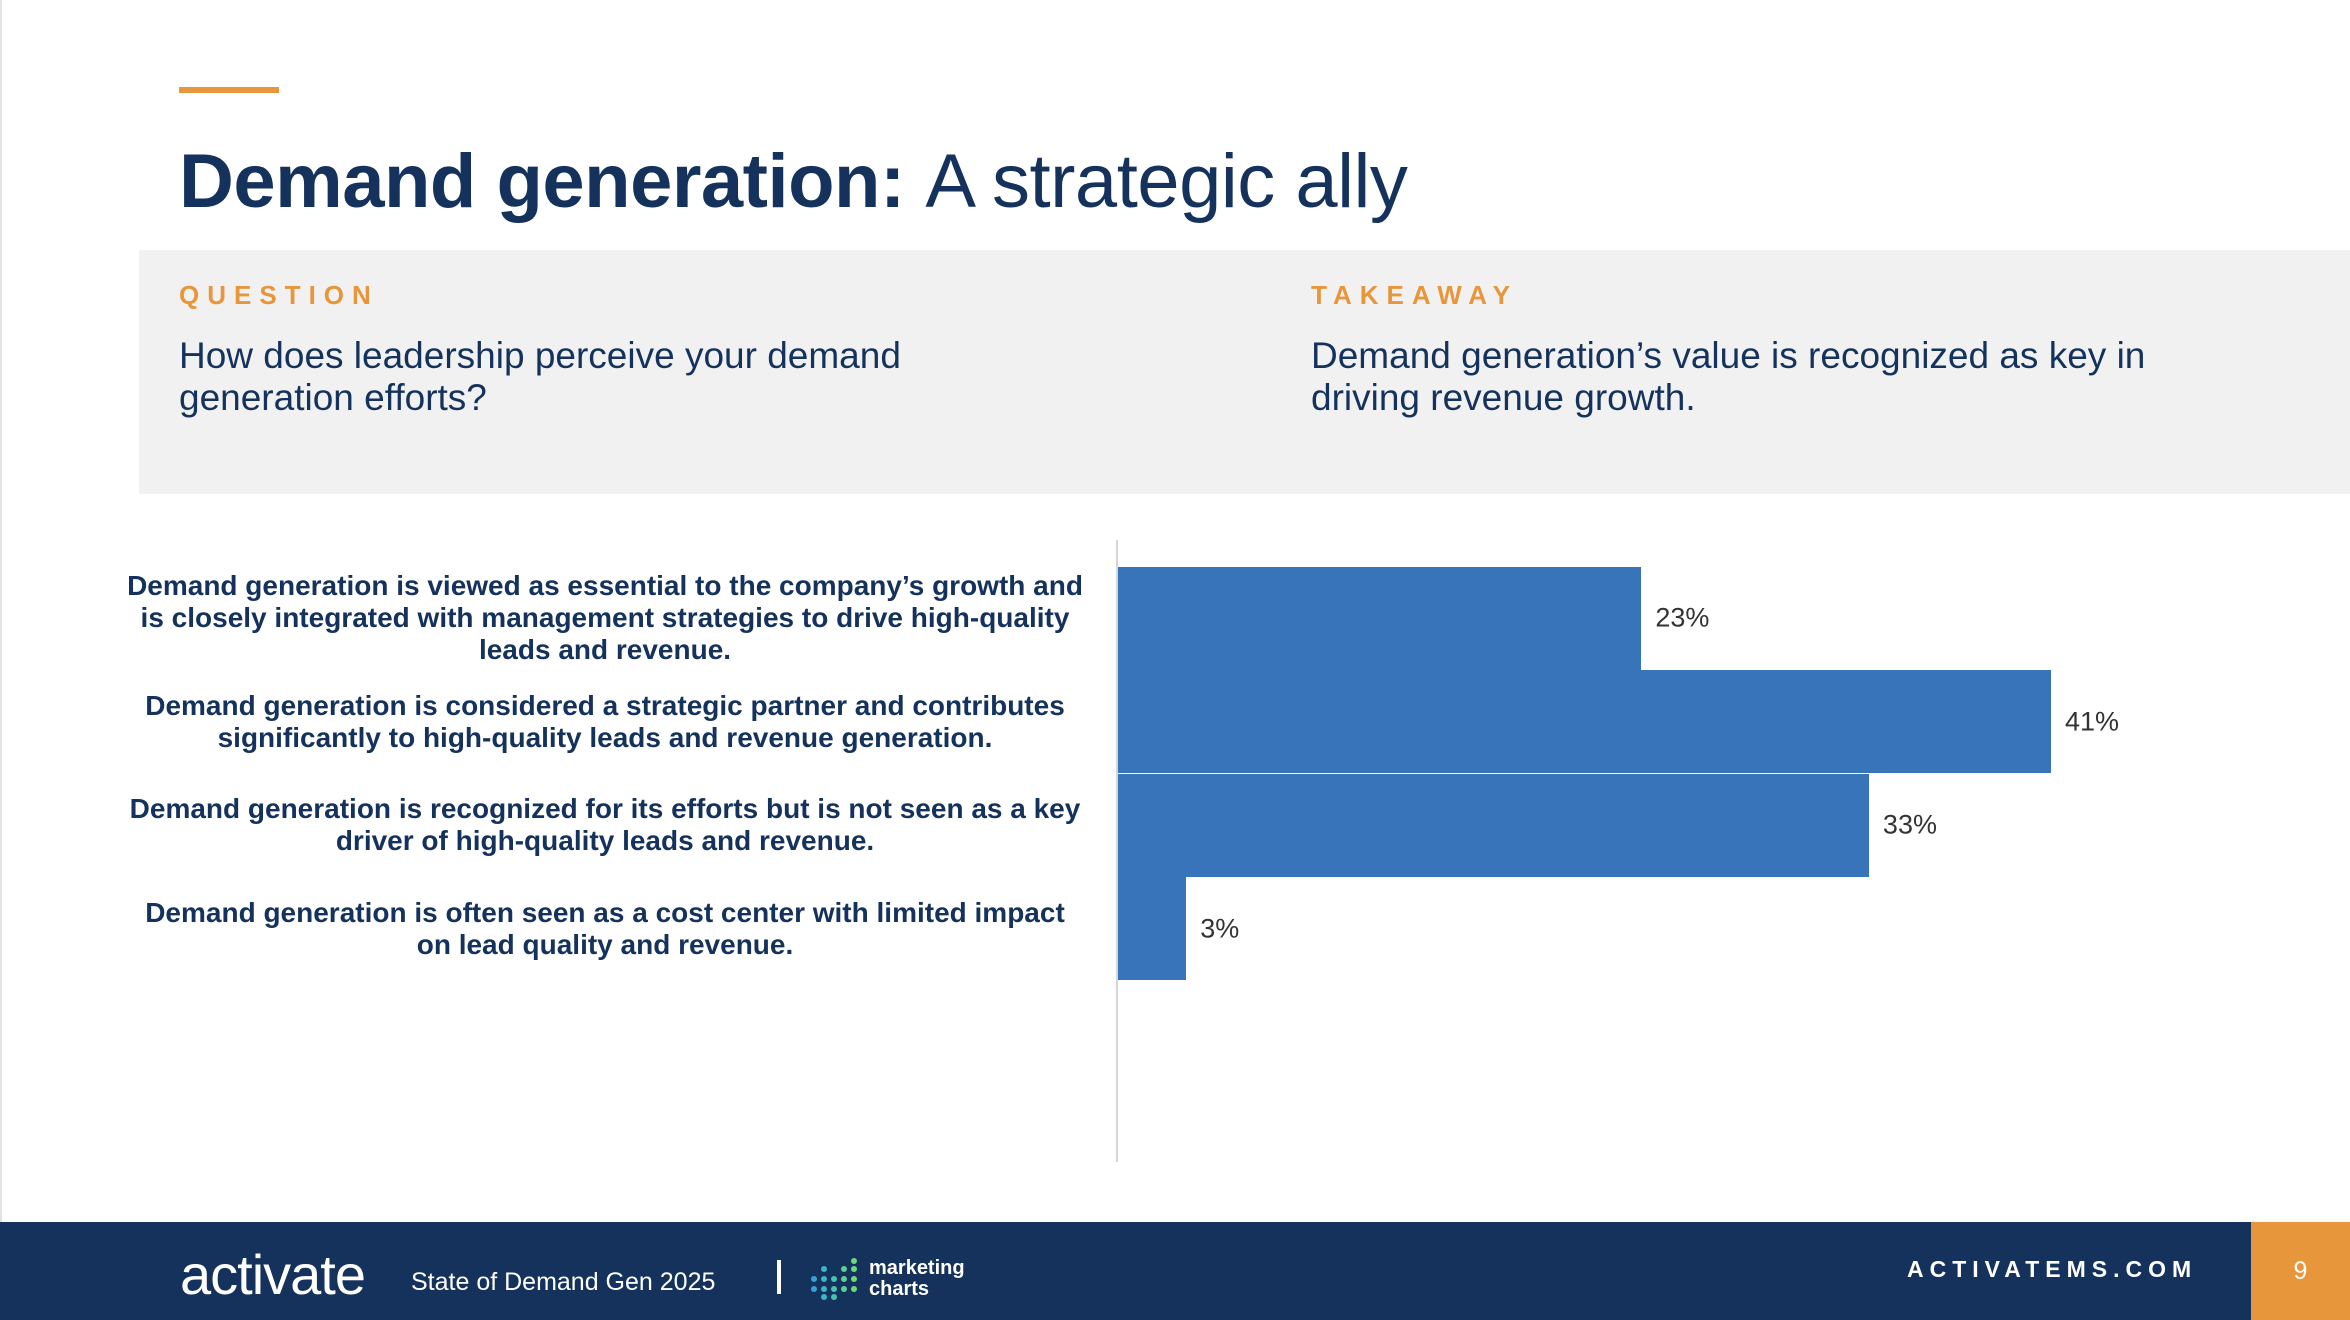  I want to click on site-url: ACTIVATEMS.COM, so click(2052, 1269).